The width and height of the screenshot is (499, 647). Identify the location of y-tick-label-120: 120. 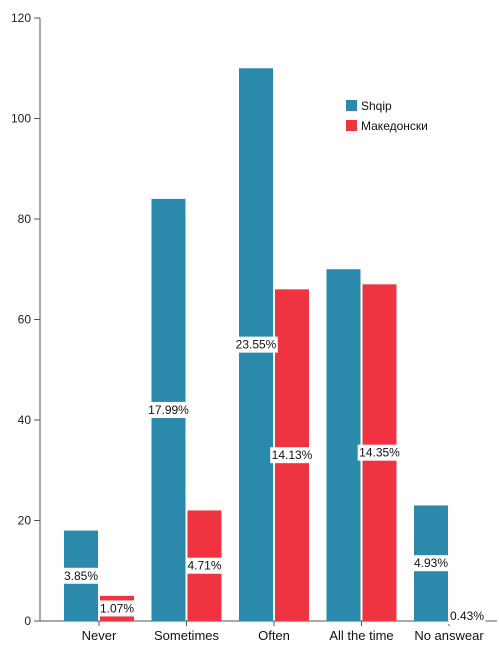
(21, 18).